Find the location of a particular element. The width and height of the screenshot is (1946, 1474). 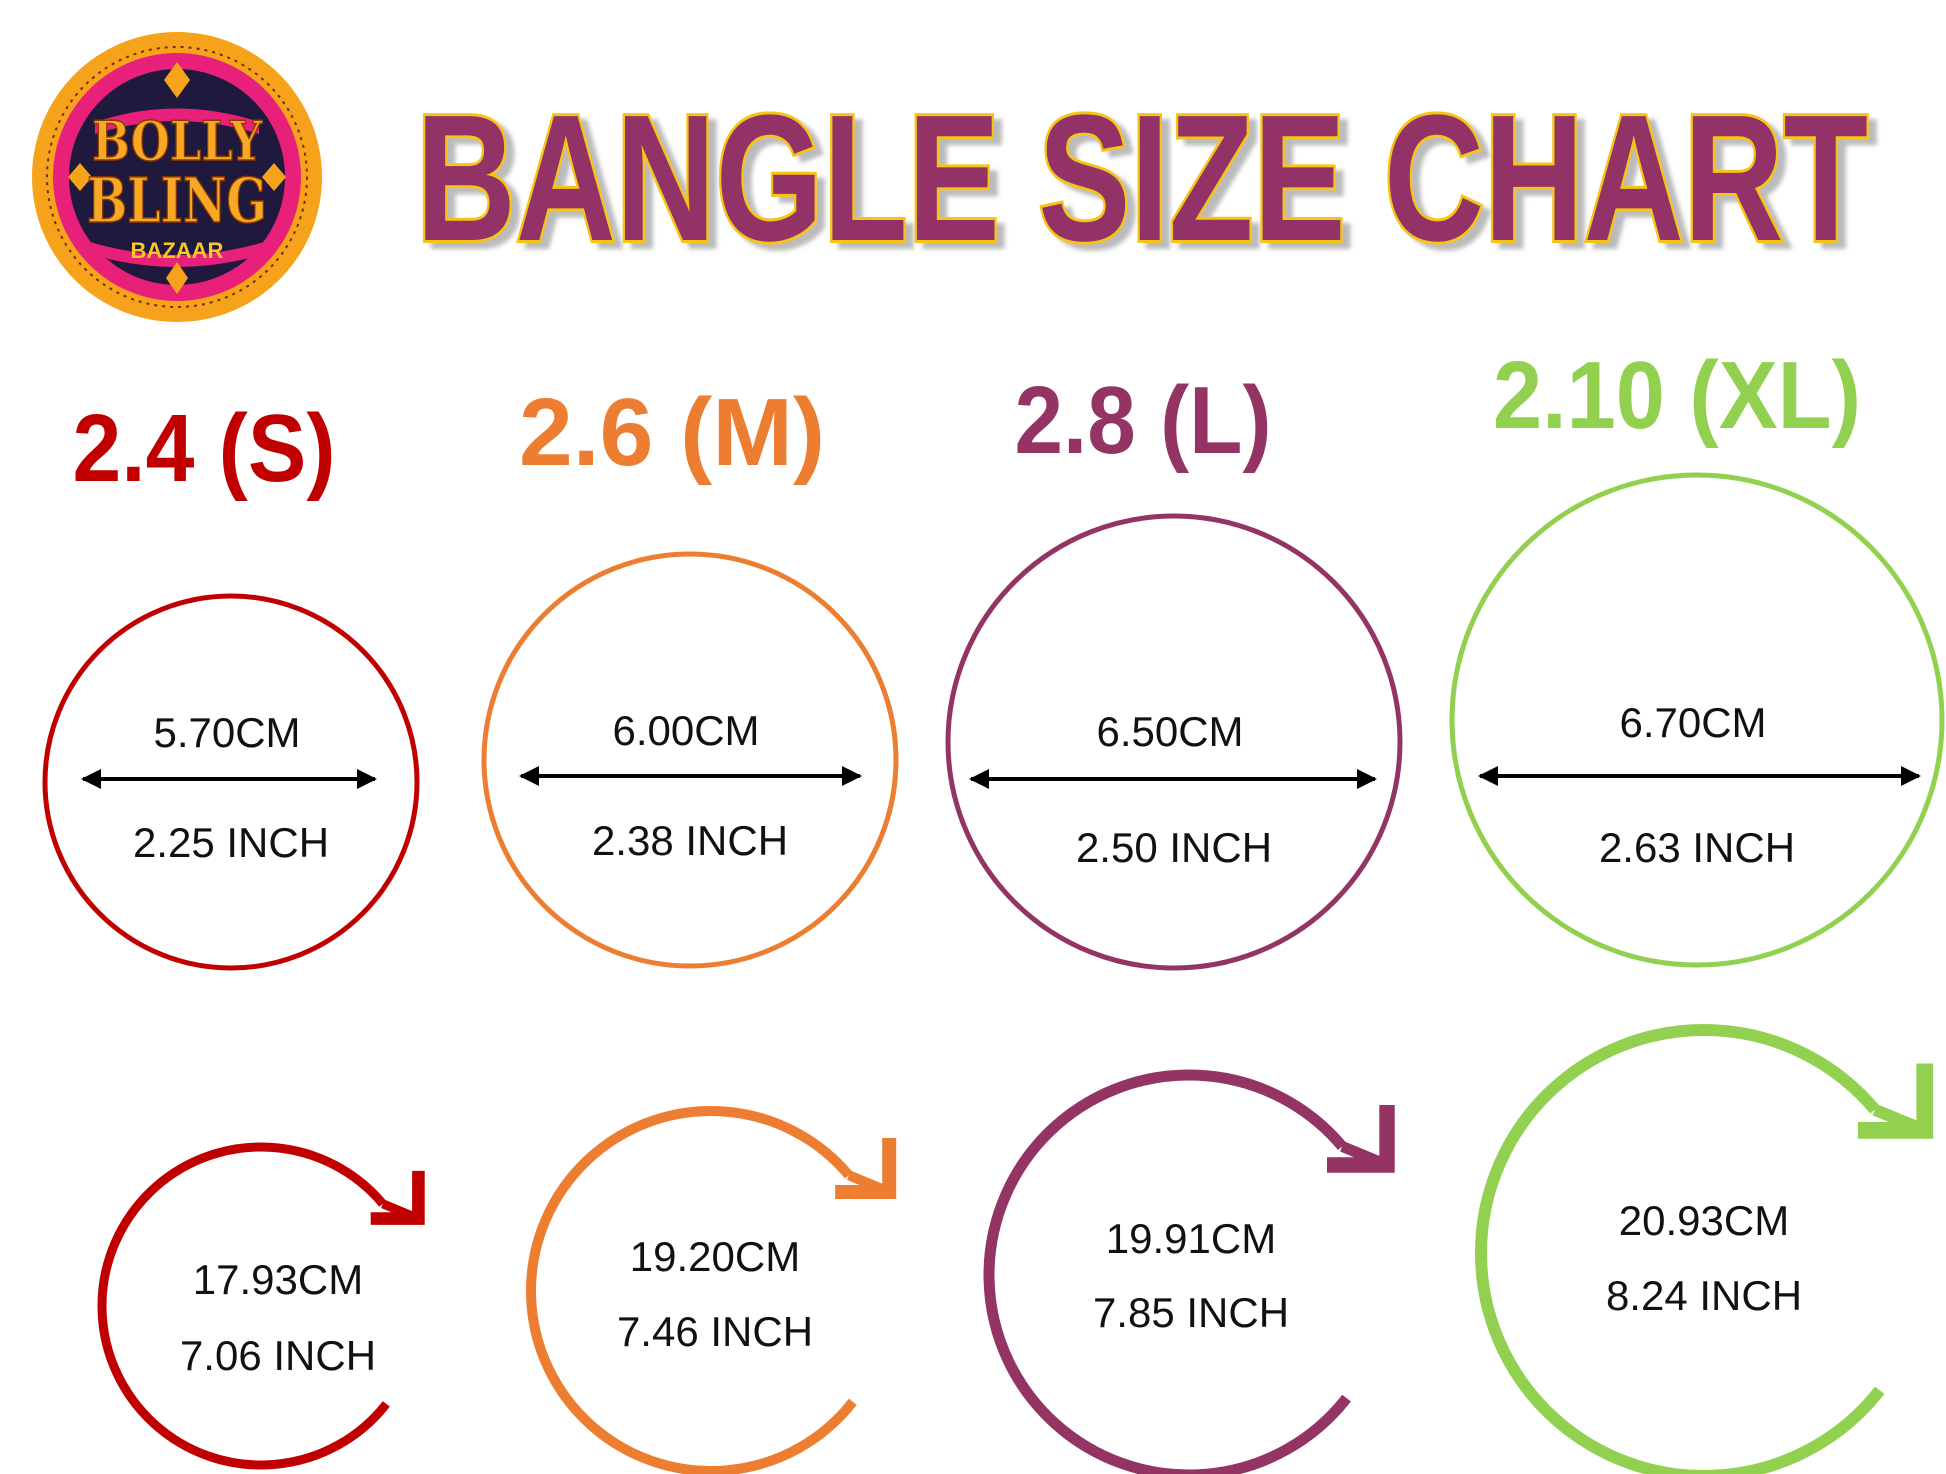

size-column-small: 2.4 (S) 5.70CM 2.25 INCH 17.93CM 7.06 INCH is located at coordinates (233, 932).